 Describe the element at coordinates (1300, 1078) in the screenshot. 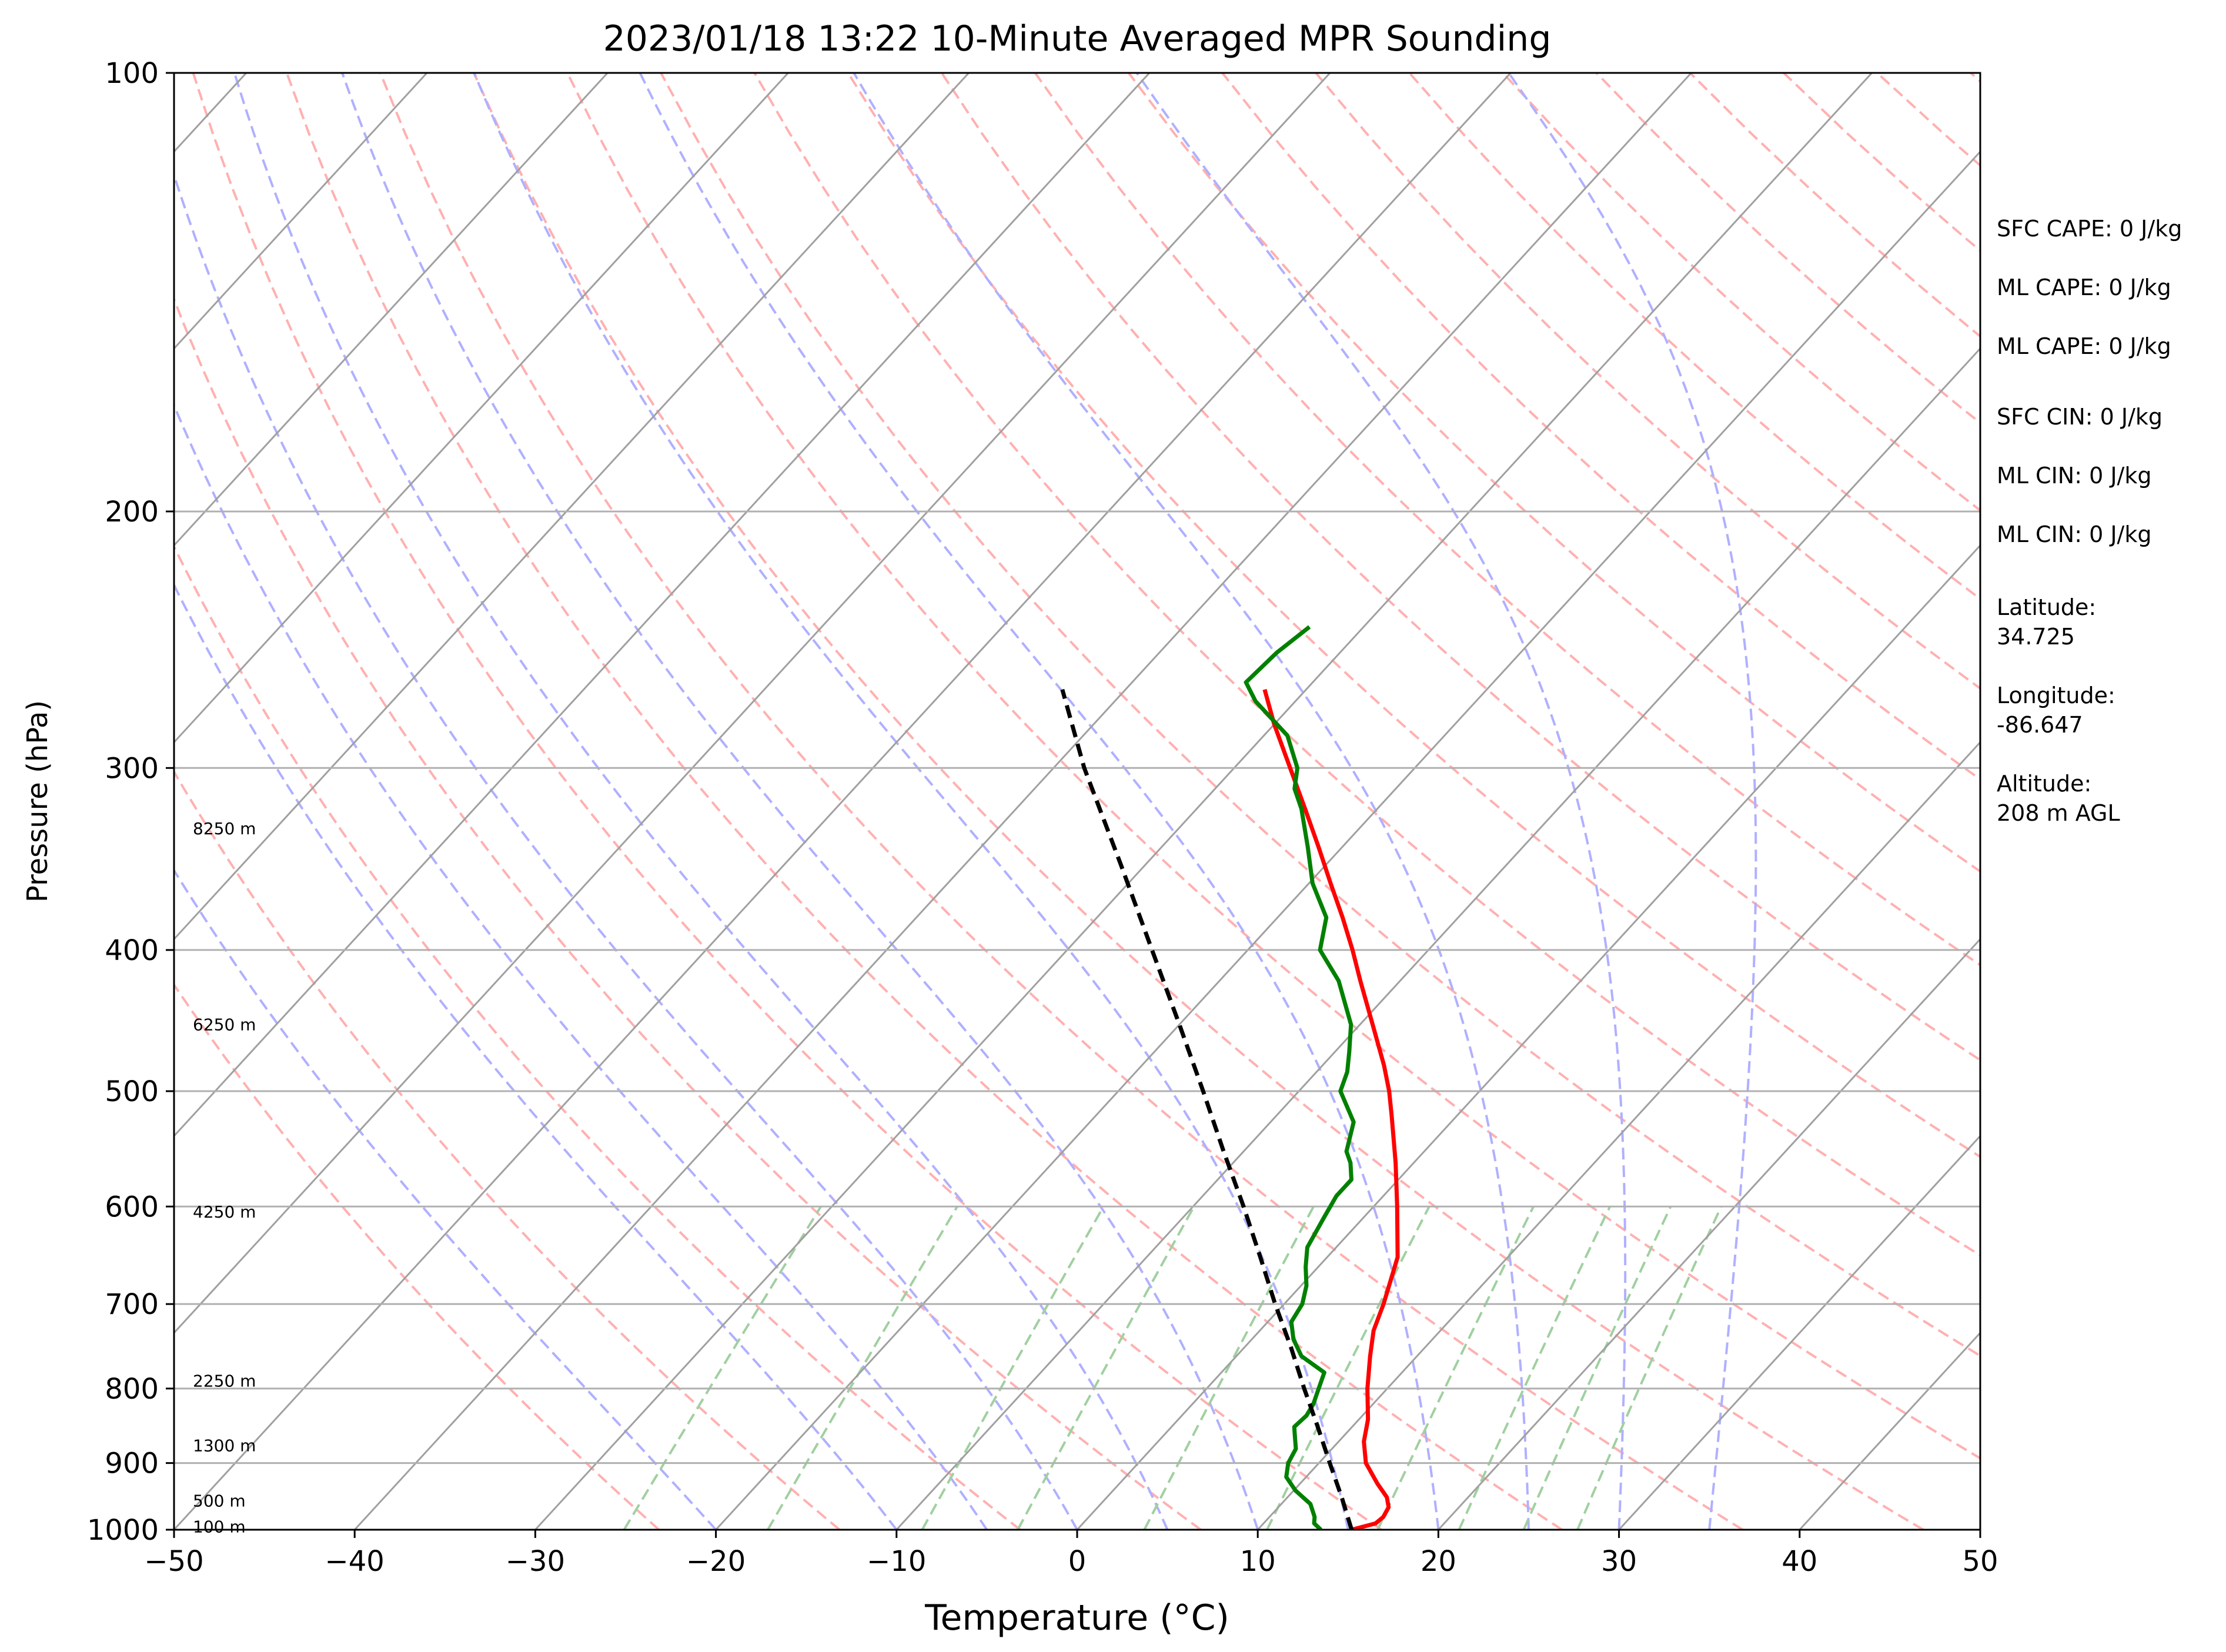

I see `dewpoint-profile` at that location.